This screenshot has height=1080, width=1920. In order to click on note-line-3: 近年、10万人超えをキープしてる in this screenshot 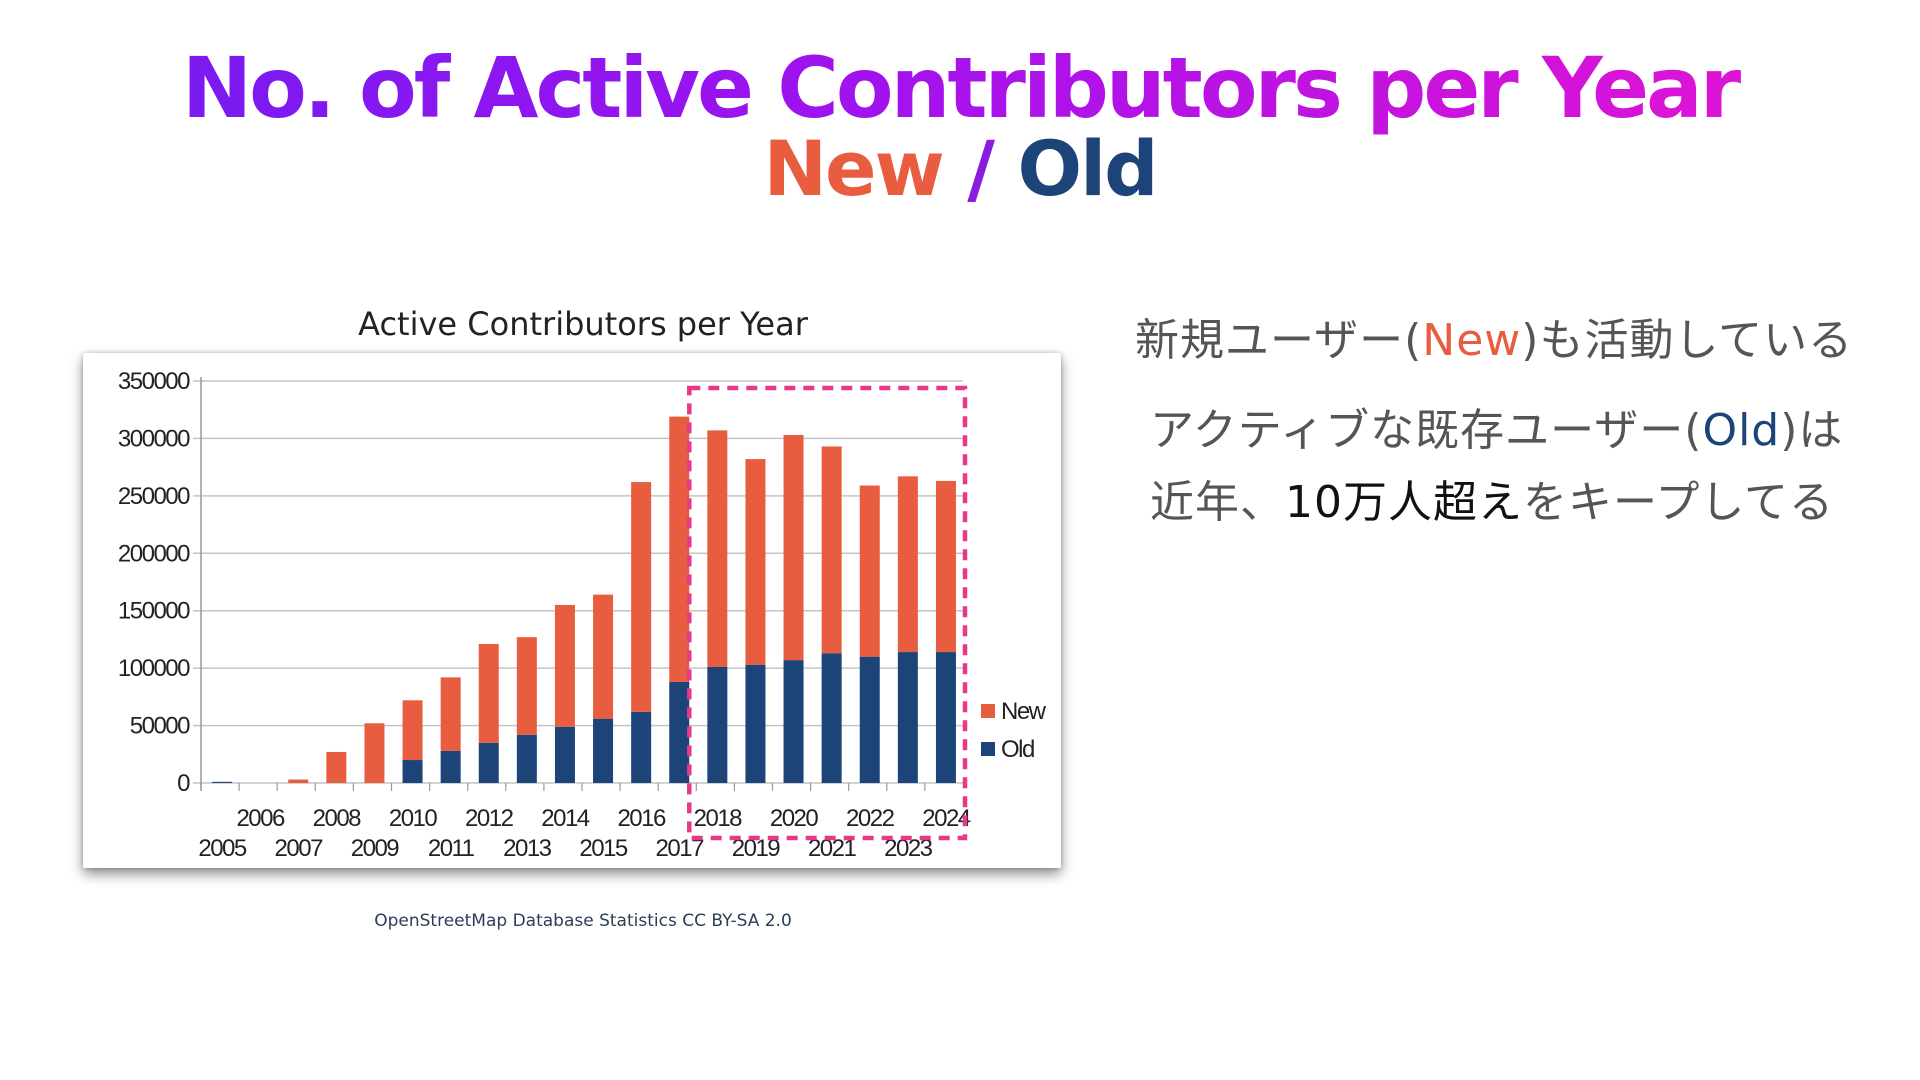, I will do `click(1492, 498)`.